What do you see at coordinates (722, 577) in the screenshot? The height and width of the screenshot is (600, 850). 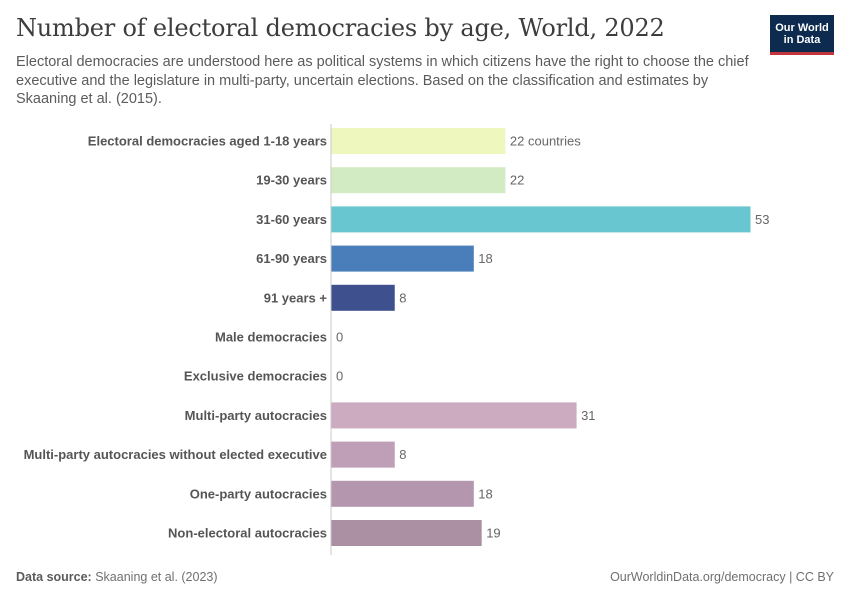 I see `source-url: OurWorldinData.org/democracy | CC BY` at bounding box center [722, 577].